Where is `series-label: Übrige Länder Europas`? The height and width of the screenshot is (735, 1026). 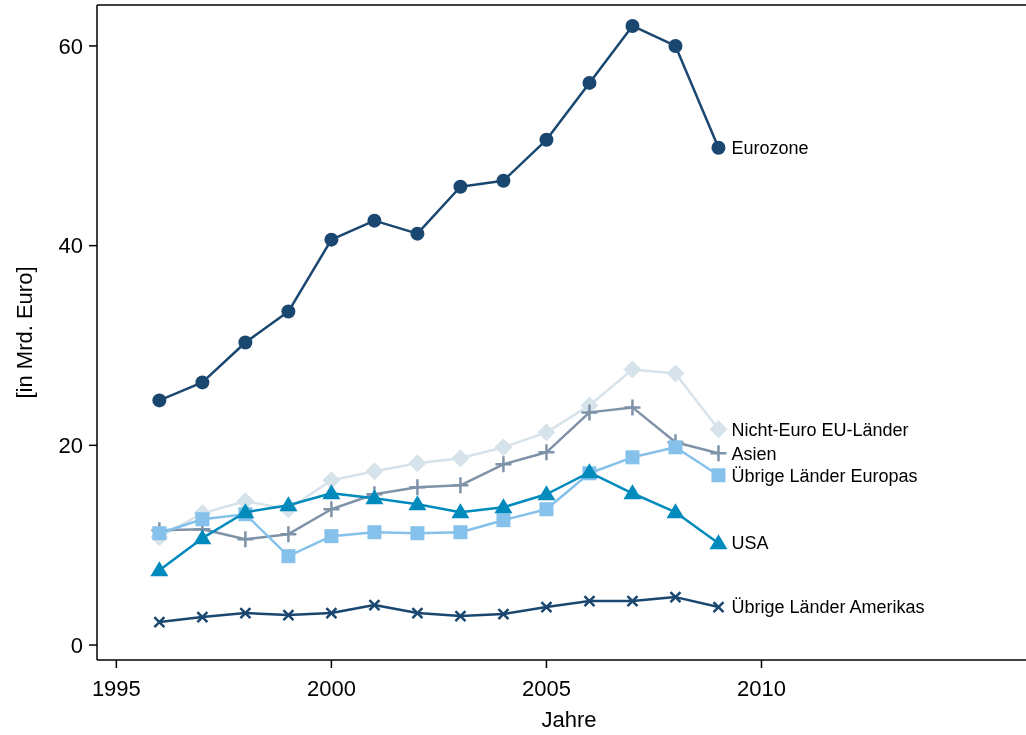 series-label: Übrige Länder Europas is located at coordinates (824, 475).